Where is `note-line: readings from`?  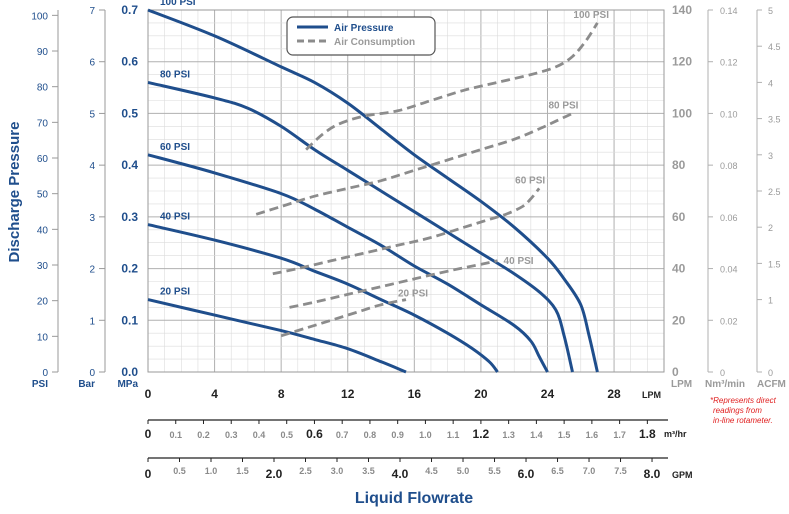
note-line: readings from is located at coordinates (737, 410).